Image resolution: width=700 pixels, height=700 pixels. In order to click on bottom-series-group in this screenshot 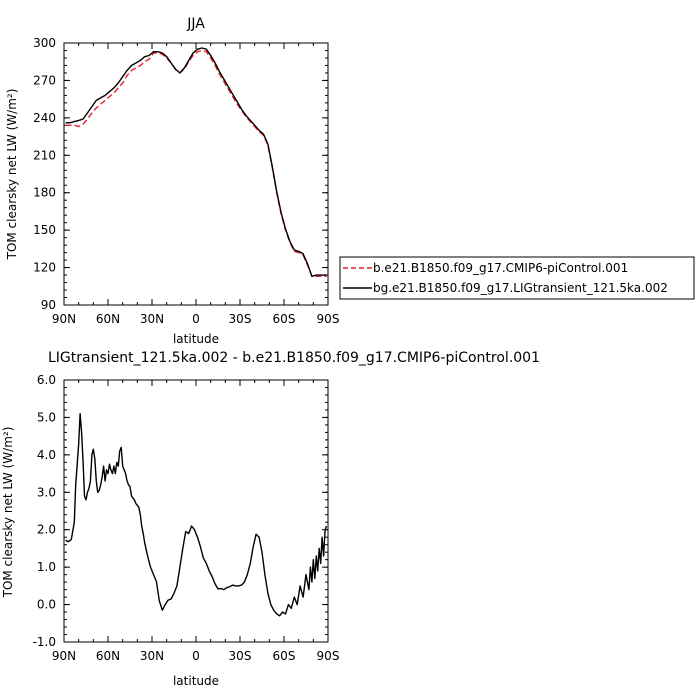, I will do `click(196, 515)`.